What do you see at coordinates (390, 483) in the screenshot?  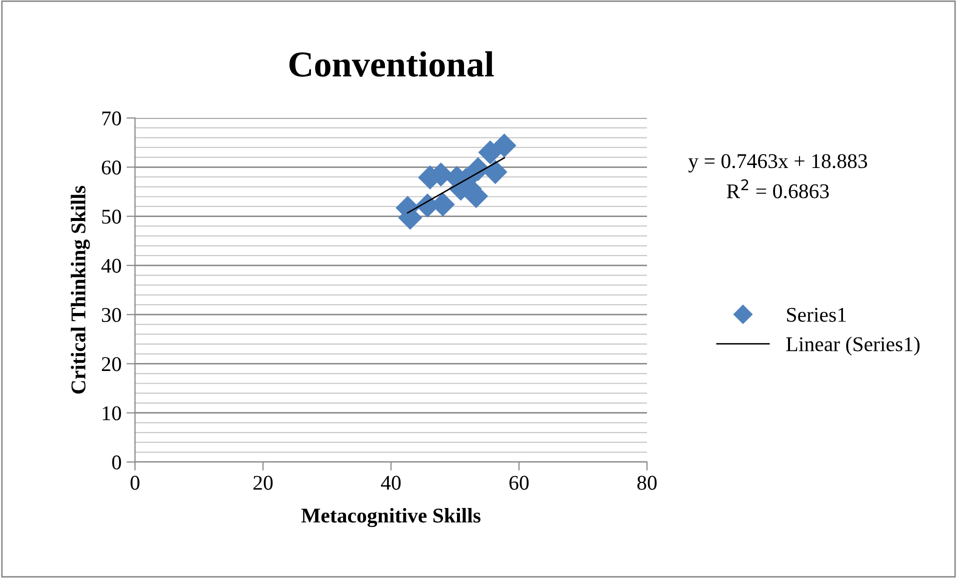 I see `x-tick-label: 40` at bounding box center [390, 483].